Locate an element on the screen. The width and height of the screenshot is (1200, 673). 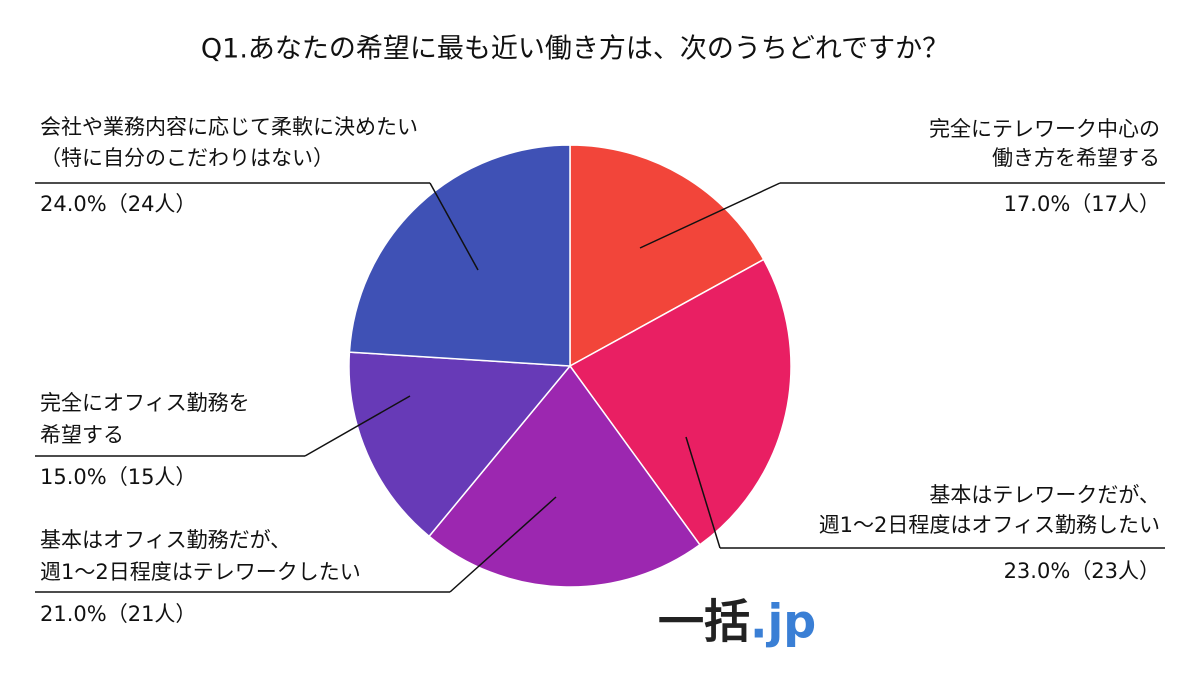
slice-label: 希望する is located at coordinates (82, 435).